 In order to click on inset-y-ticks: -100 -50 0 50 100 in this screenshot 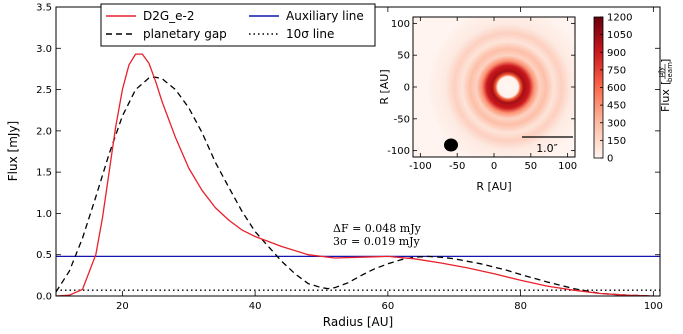, I will do `click(481, 88)`.